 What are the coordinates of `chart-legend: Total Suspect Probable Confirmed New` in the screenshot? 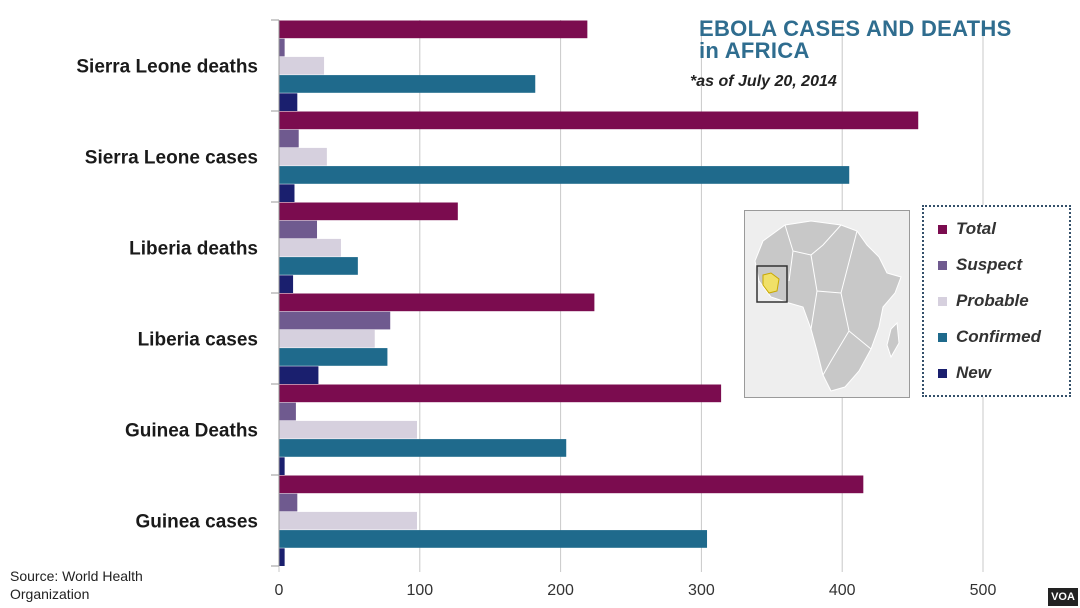 It's located at (996, 301).